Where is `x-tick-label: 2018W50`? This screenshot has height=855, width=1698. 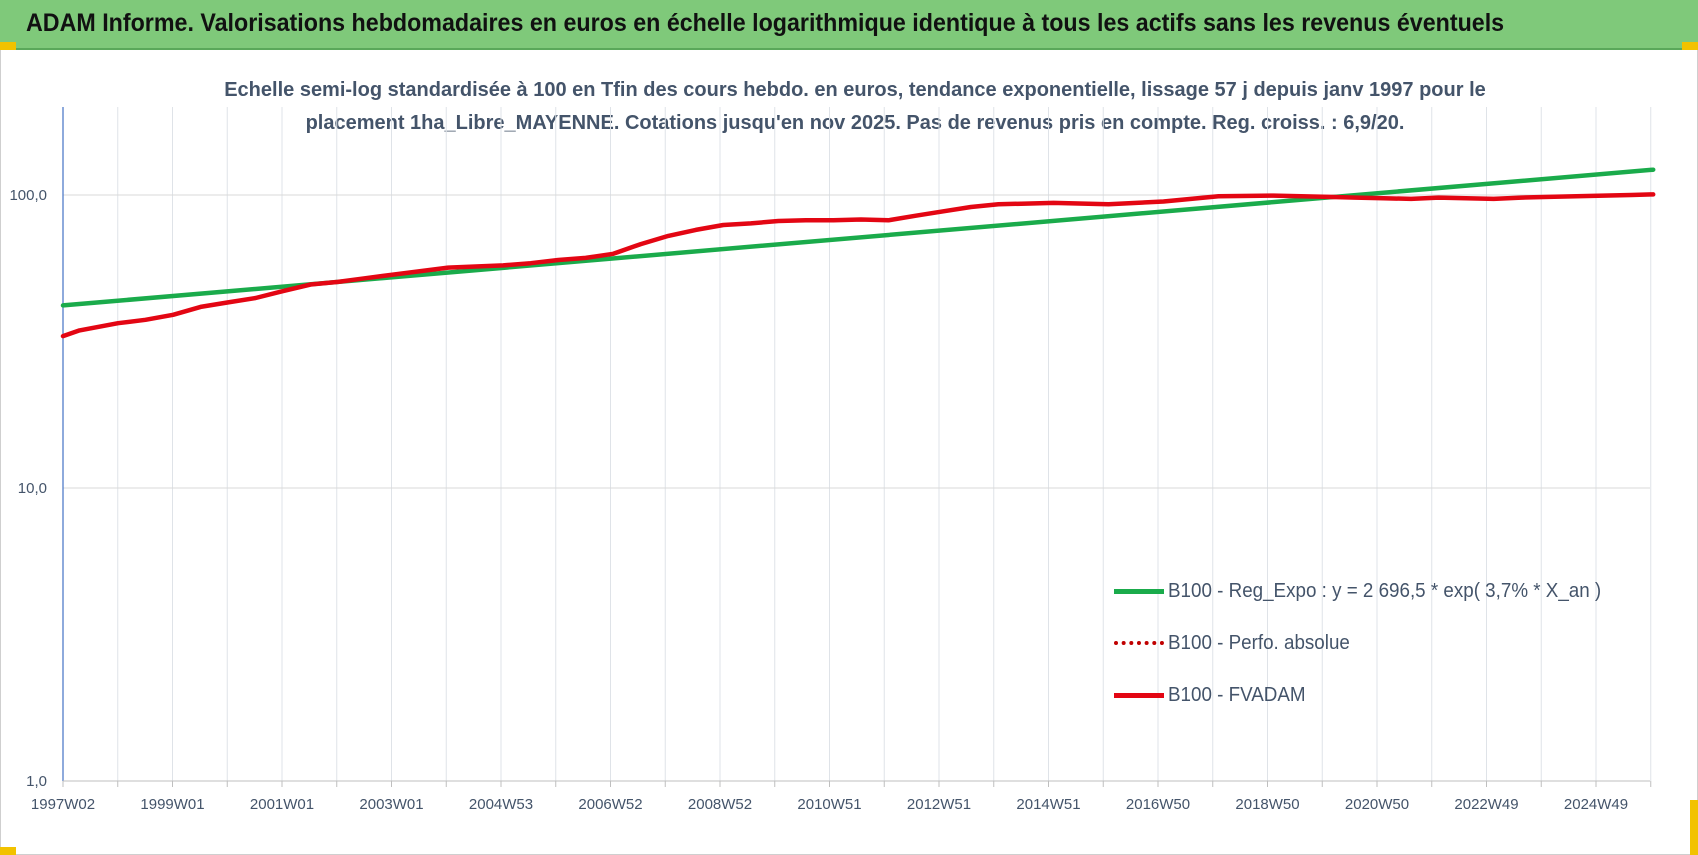
x-tick-label: 2018W50 is located at coordinates (1267, 804).